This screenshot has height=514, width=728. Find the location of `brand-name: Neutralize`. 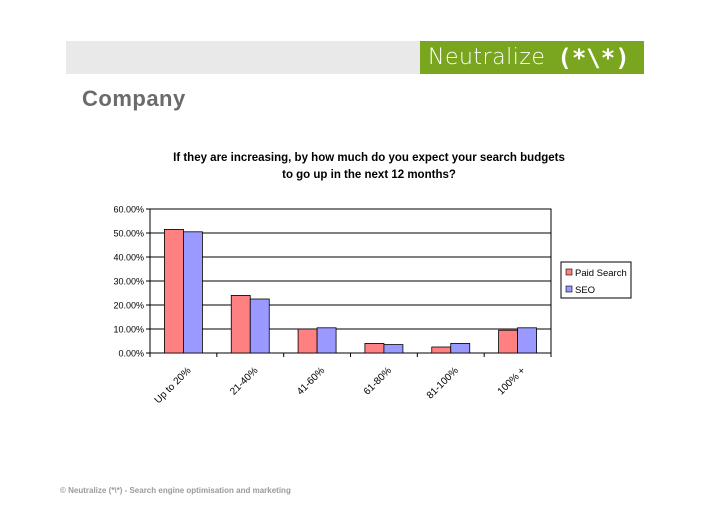

brand-name: Neutralize is located at coordinates (487, 57).